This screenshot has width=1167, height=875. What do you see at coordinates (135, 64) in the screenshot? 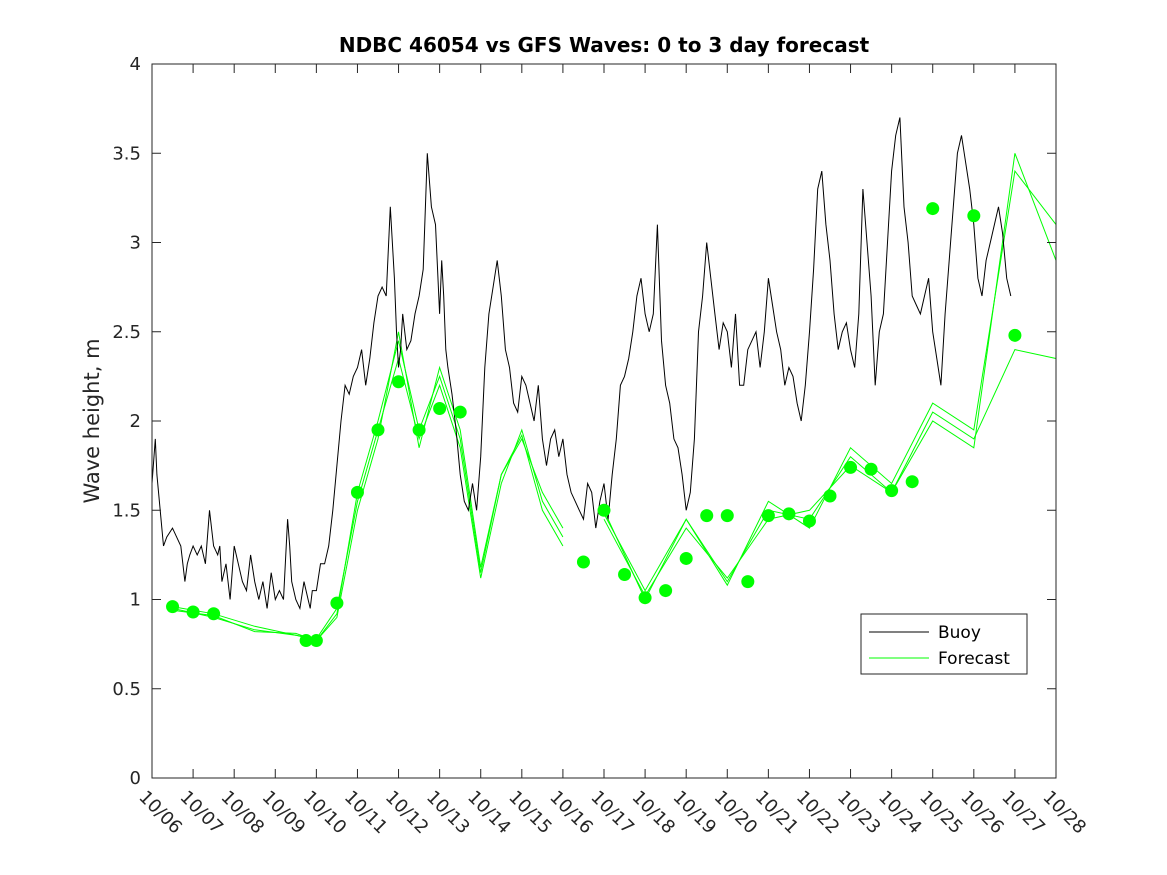
I see `y-tick-label: 4` at bounding box center [135, 64].